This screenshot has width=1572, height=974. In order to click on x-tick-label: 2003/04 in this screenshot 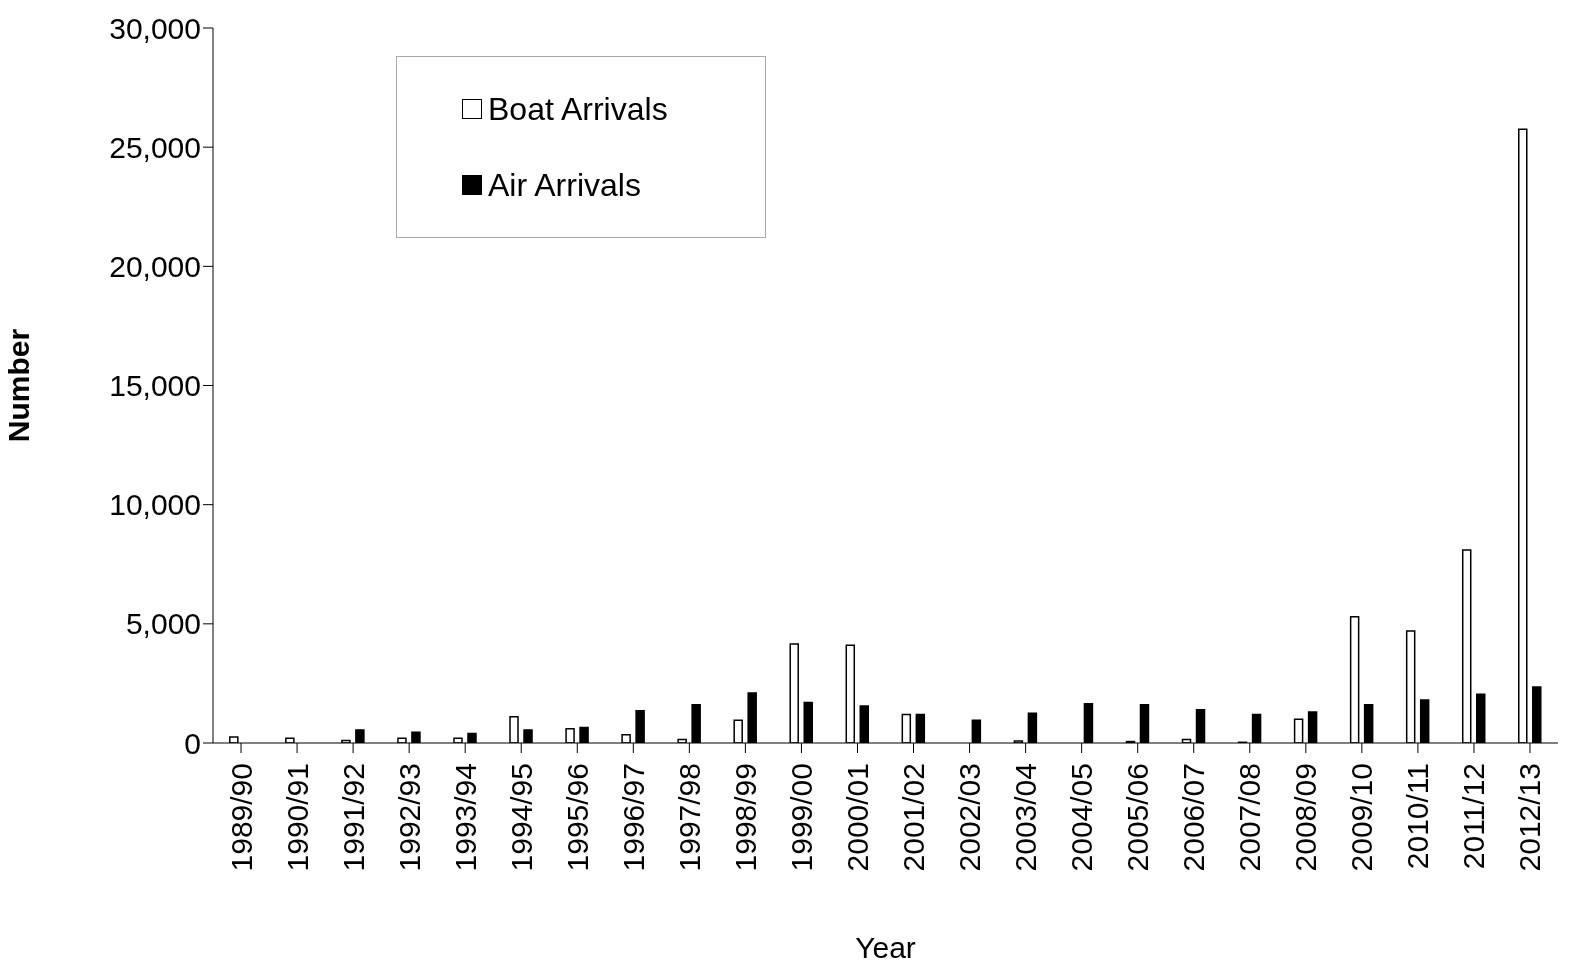, I will do `click(1026, 817)`.